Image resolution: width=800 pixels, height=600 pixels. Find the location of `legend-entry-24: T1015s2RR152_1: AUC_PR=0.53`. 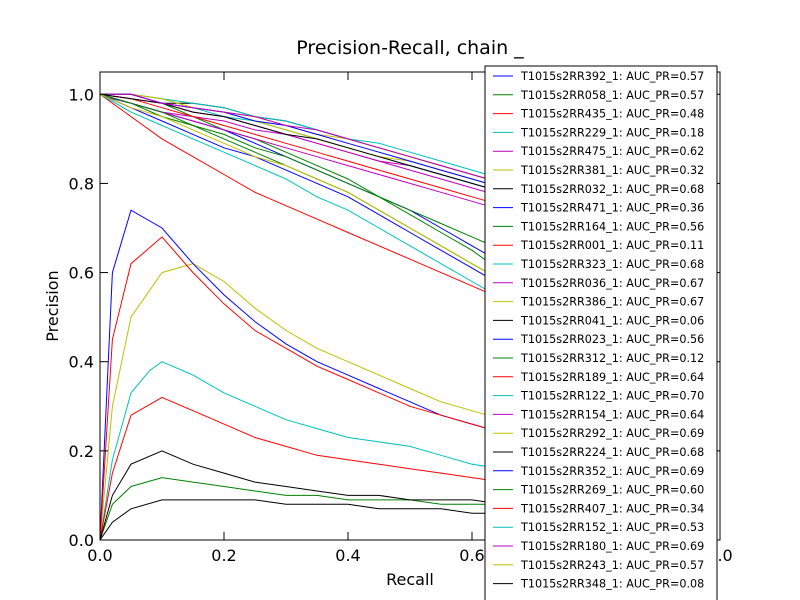

legend-entry-24: T1015s2RR152_1: AUC_PR=0.53 is located at coordinates (612, 527).